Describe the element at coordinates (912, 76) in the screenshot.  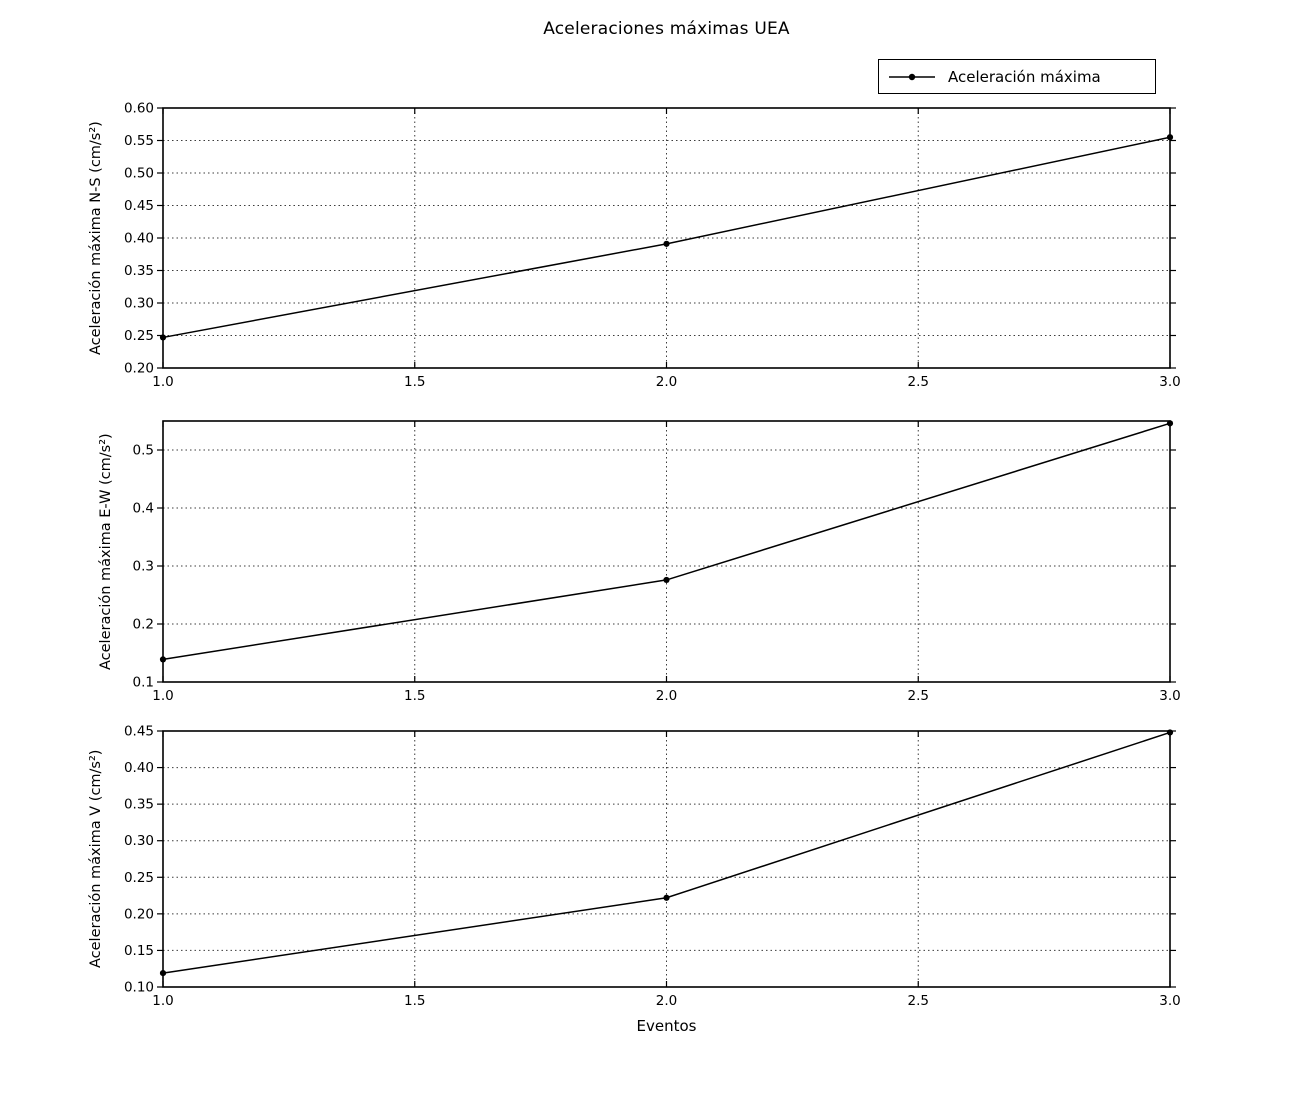
I see `legend-line-marker-icon` at that location.